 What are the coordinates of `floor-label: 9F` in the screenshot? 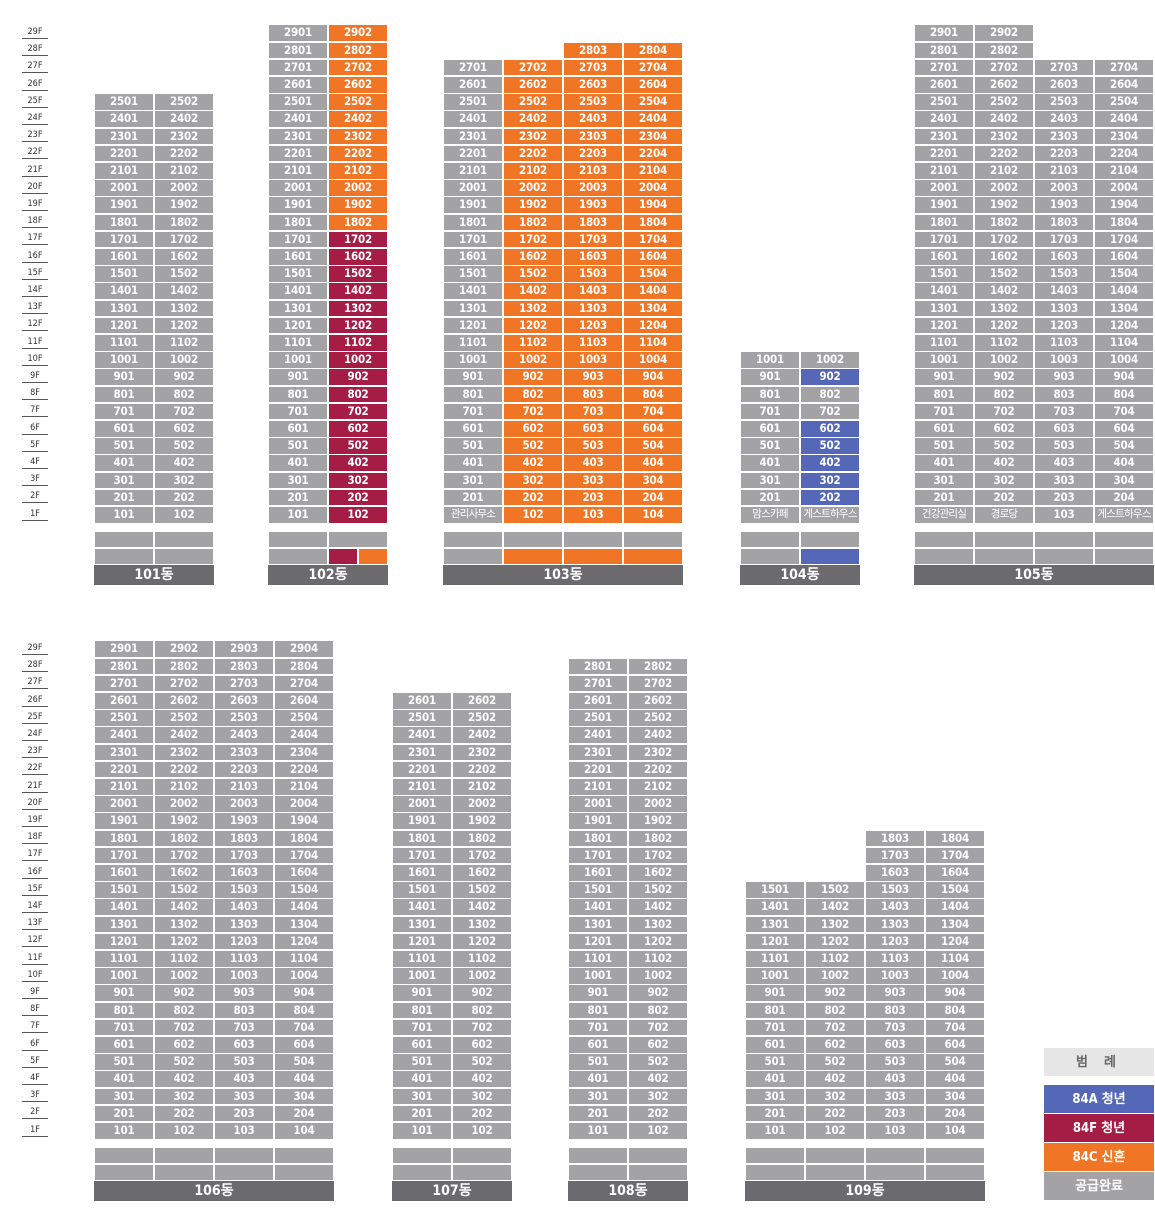 It's located at (35, 992).